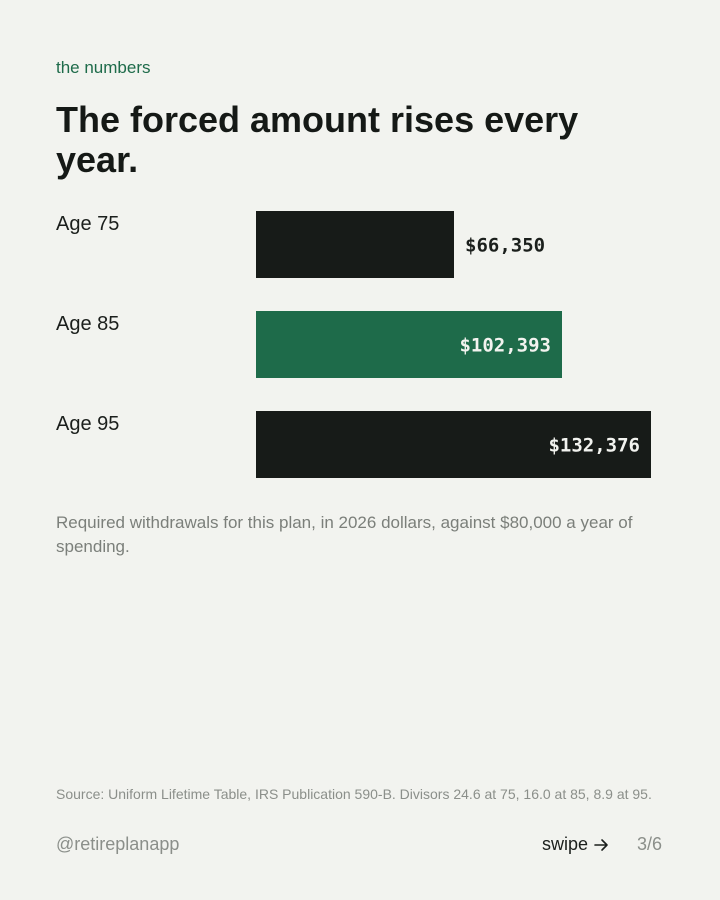 Image resolution: width=720 pixels, height=900 pixels. I want to click on footer-handle: @retireplanapp, so click(118, 844).